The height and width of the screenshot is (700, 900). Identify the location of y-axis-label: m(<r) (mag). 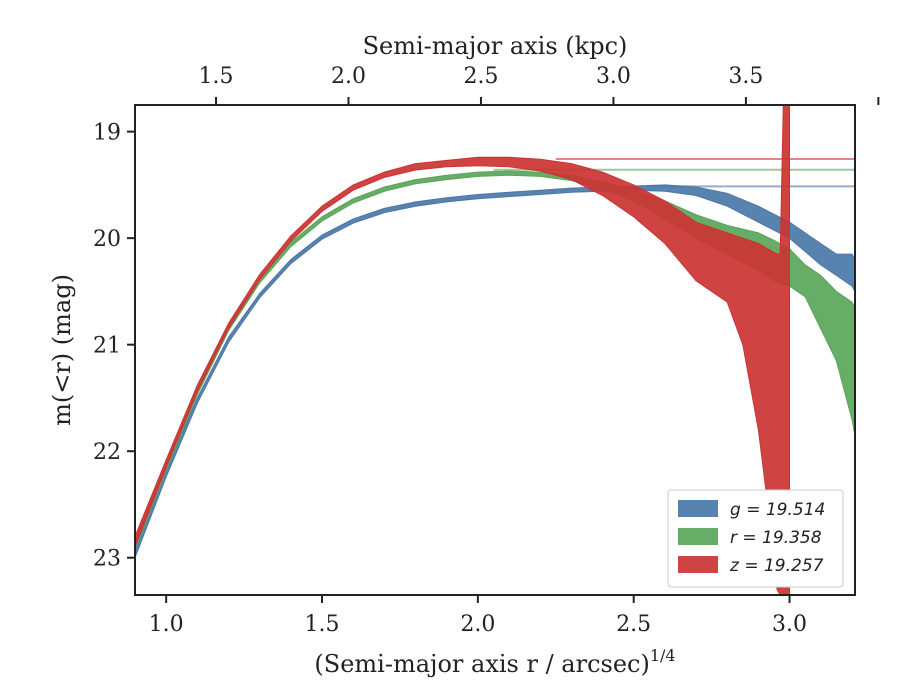
(62, 350).